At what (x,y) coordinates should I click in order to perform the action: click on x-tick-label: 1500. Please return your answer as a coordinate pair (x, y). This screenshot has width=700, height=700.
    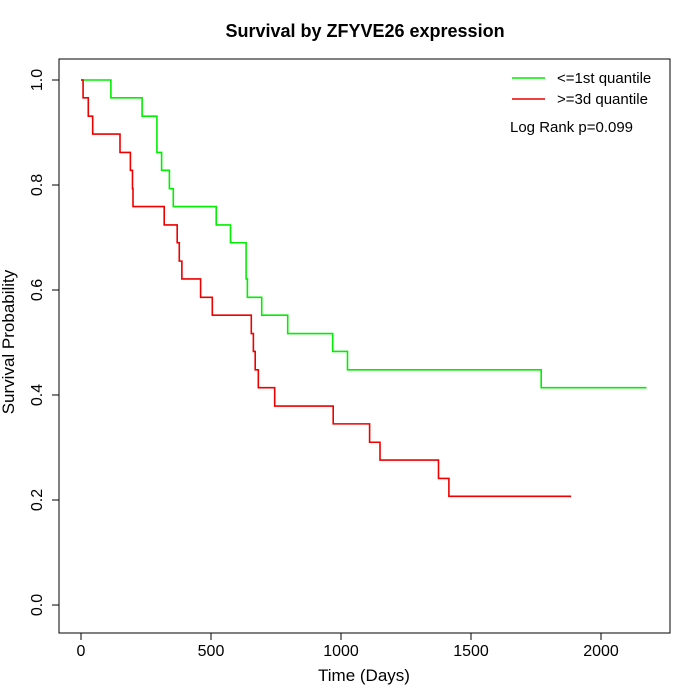
    Looking at the image, I should click on (471, 651).